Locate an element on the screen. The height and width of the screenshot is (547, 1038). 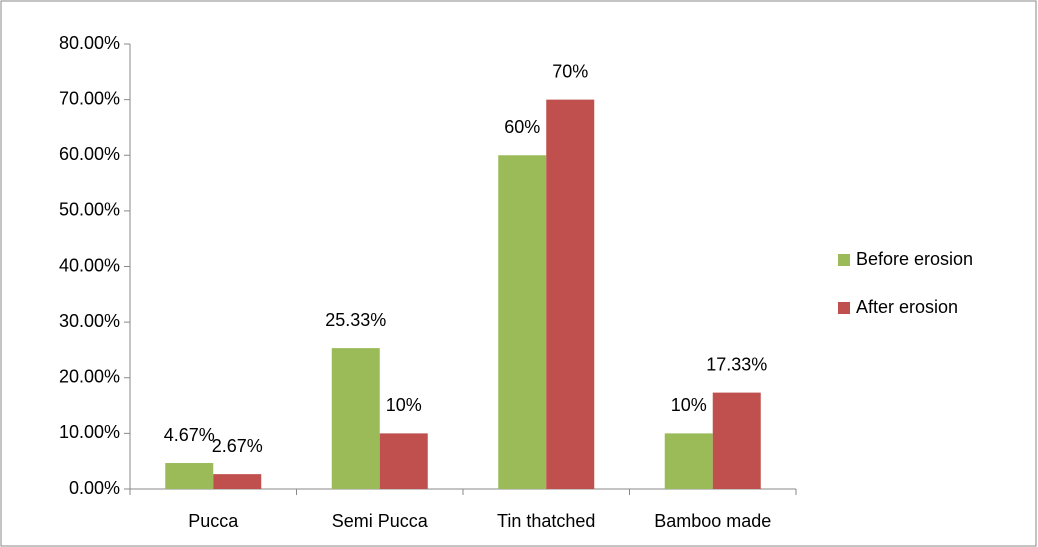
x-tick-label: Pucca is located at coordinates (213, 521).